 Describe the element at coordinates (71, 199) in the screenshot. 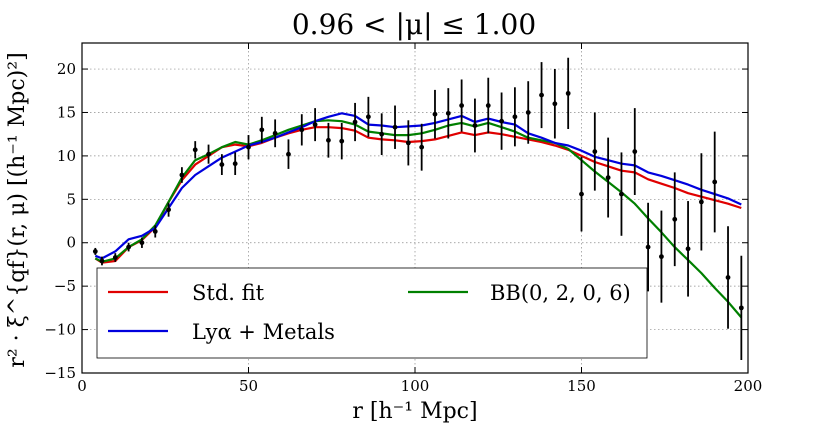

I see `y-tick-label: 5` at that location.